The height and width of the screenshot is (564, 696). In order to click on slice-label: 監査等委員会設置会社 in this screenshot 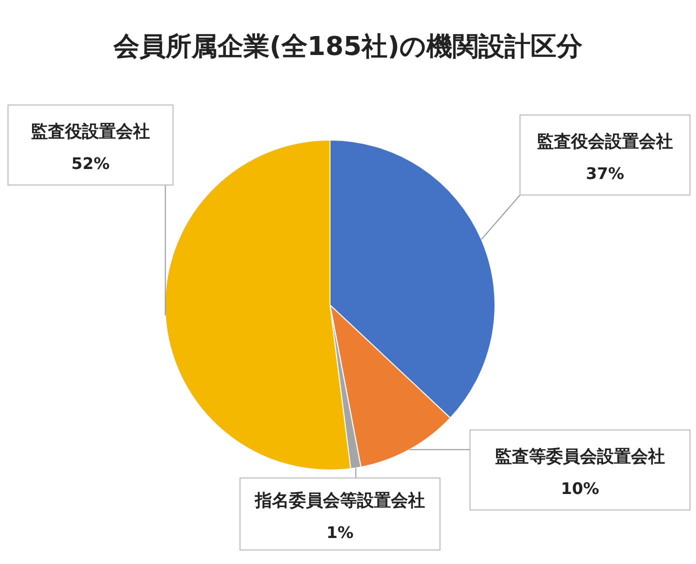, I will do `click(580, 457)`.